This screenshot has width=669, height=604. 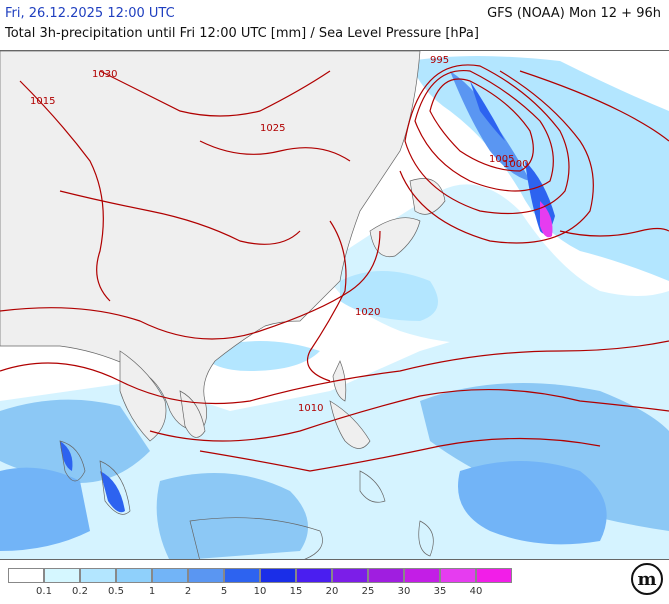 I want to click on legend-tick: 0.1, so click(x=44, y=591).